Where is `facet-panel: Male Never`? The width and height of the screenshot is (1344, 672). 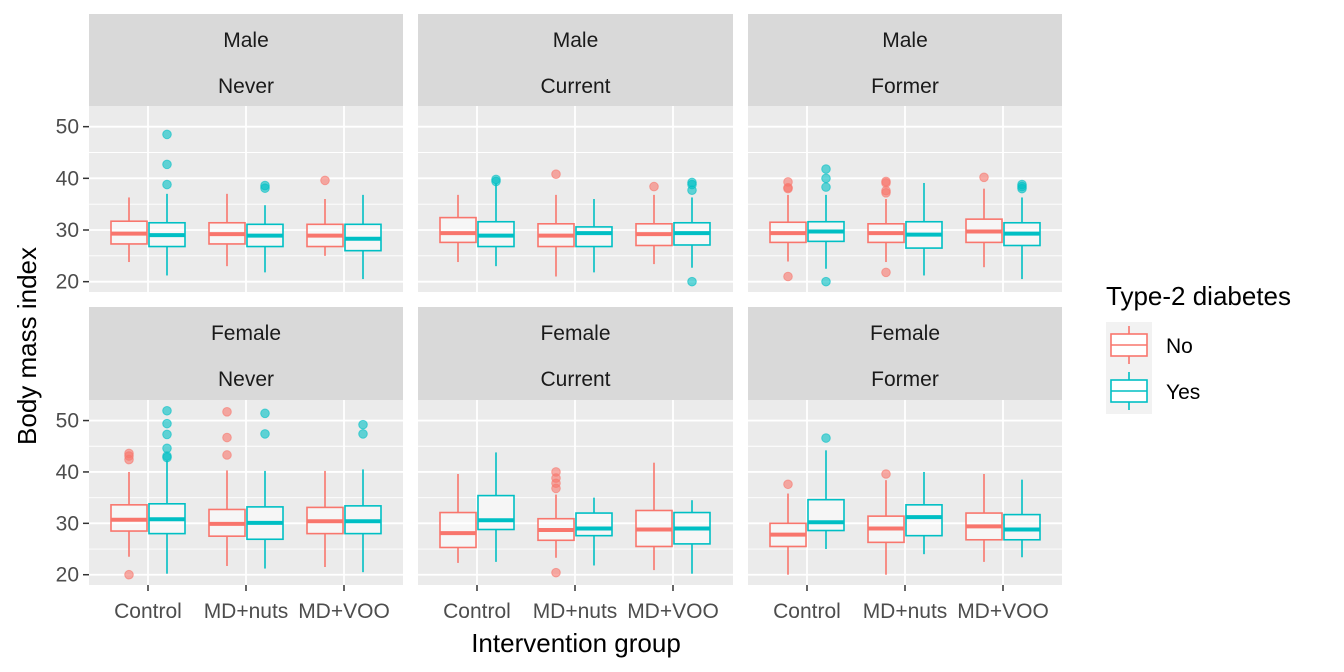 facet-panel: Male Never is located at coordinates (246, 153).